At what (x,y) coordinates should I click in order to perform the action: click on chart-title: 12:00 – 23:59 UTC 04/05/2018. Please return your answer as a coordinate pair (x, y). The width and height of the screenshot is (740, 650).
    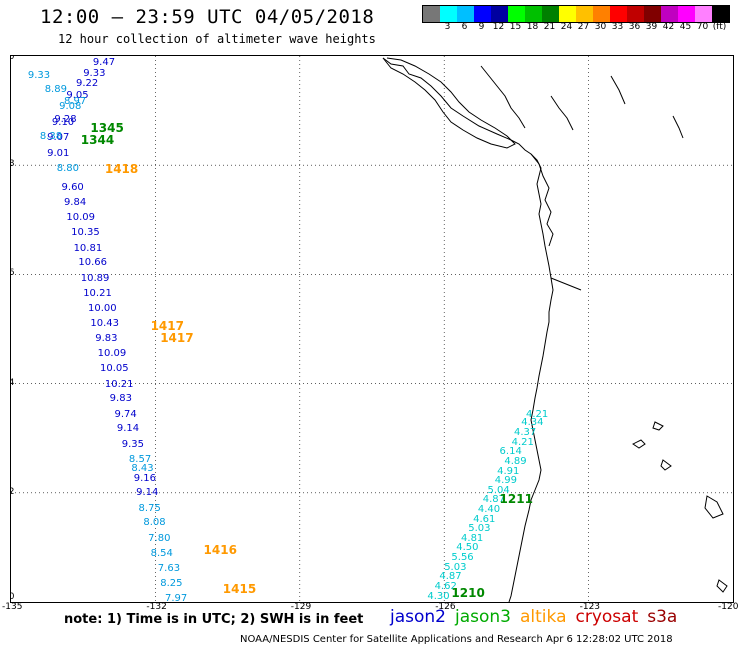
    Looking at the image, I should click on (207, 17).